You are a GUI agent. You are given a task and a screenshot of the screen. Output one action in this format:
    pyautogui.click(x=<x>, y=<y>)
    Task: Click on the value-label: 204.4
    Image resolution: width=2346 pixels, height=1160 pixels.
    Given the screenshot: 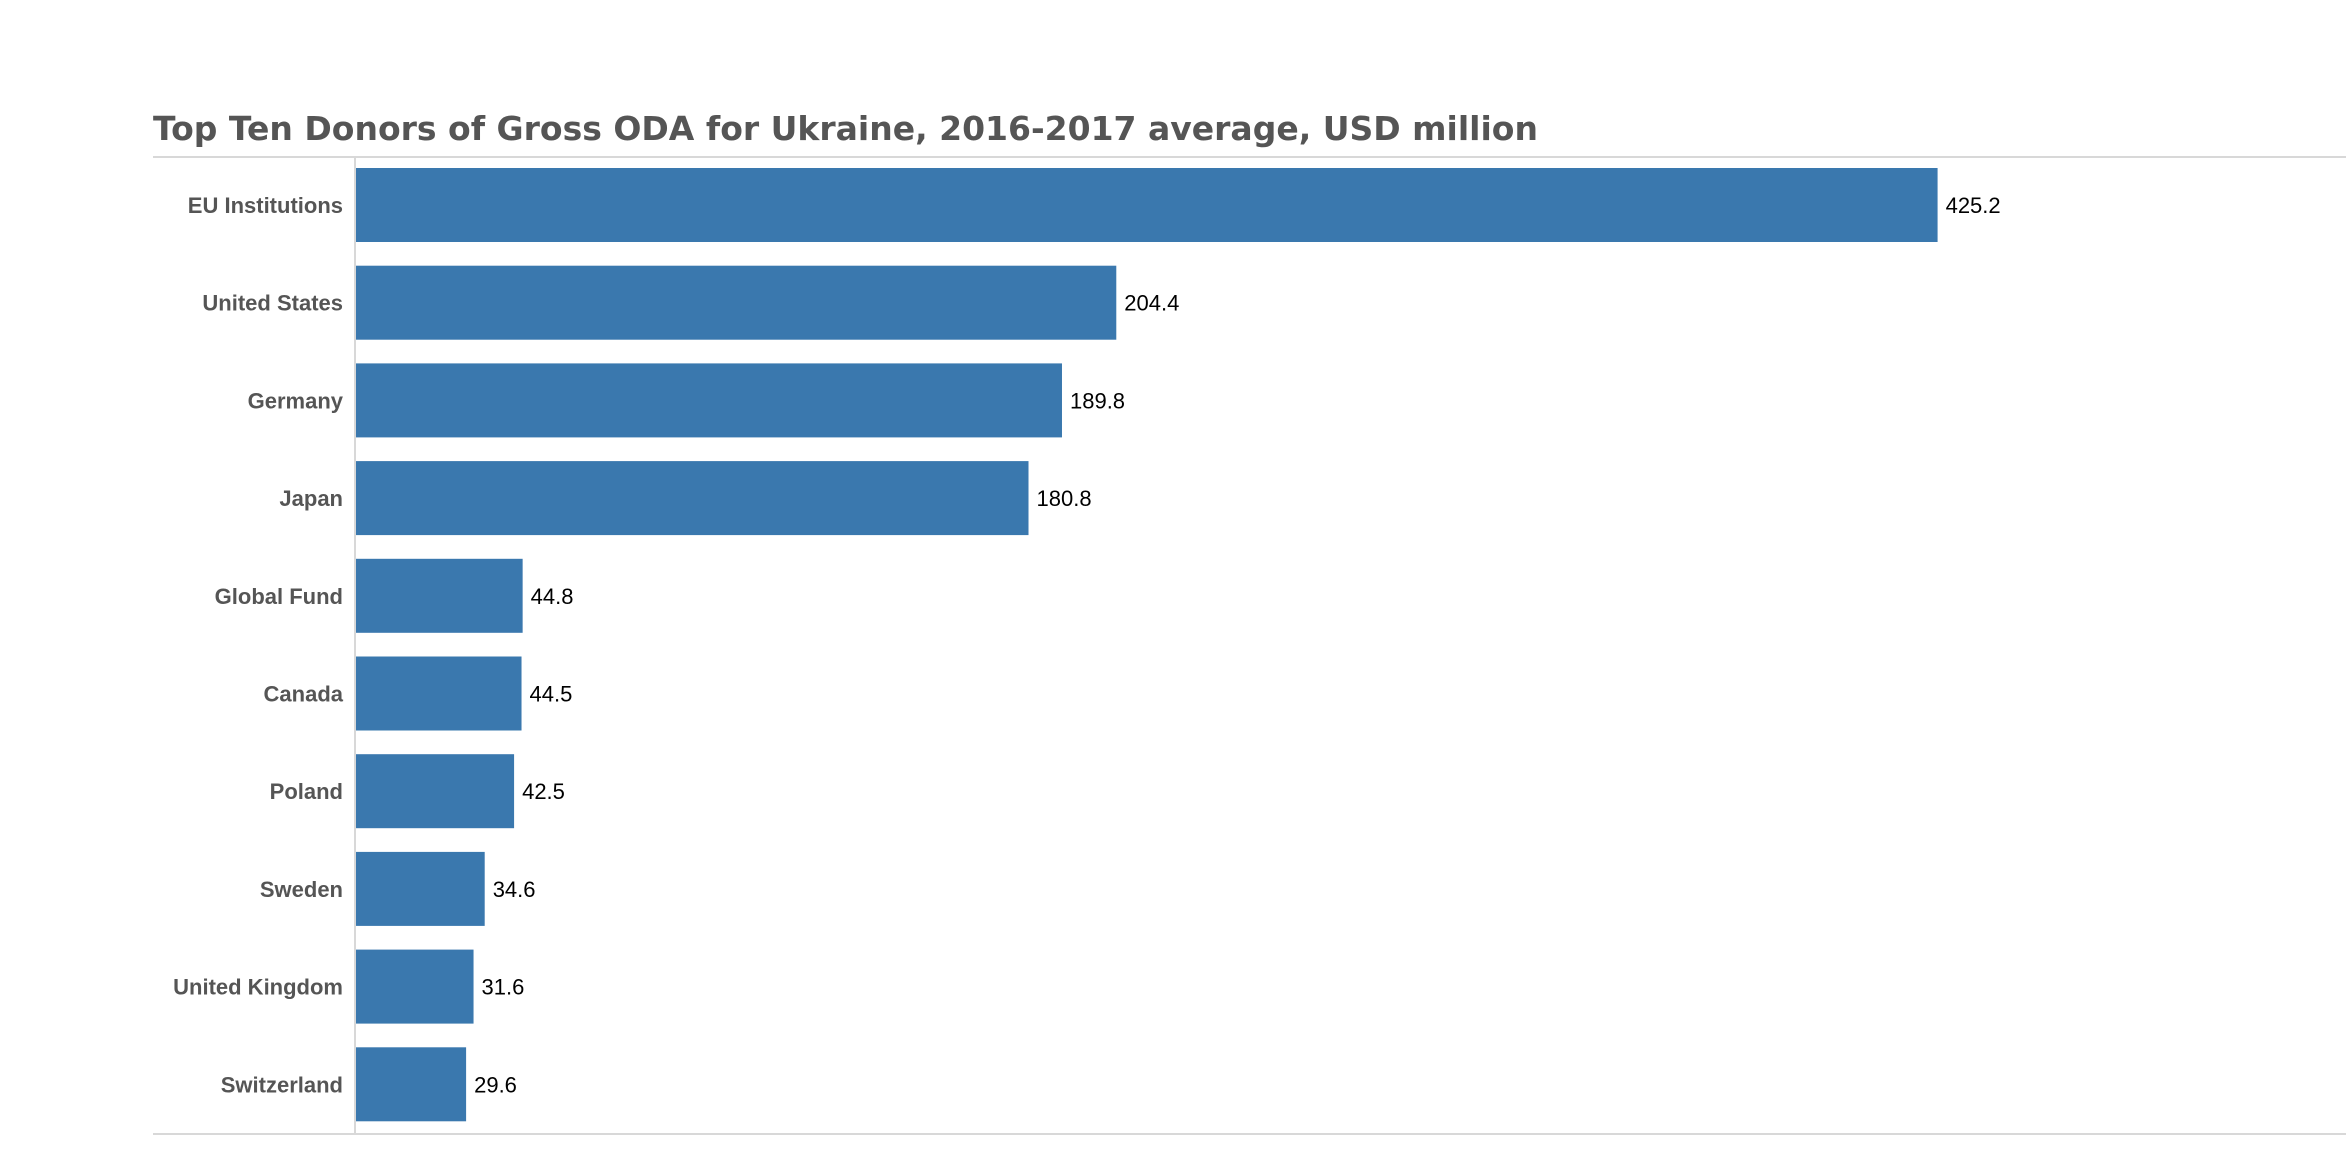 What is the action you would take?
    pyautogui.click(x=1151, y=303)
    